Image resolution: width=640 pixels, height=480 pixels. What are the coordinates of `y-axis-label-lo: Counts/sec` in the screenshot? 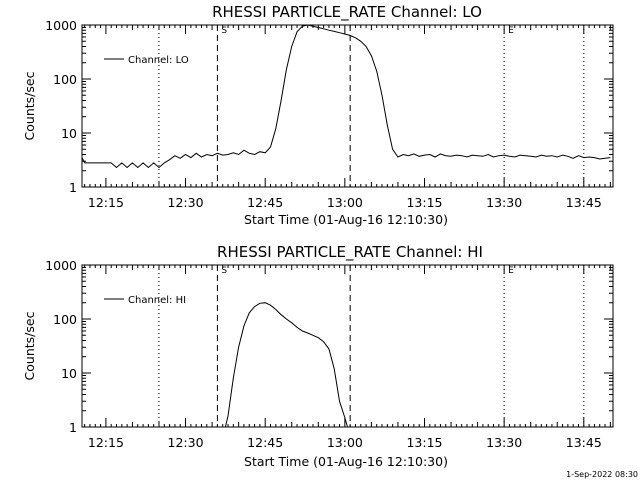 It's located at (29, 105).